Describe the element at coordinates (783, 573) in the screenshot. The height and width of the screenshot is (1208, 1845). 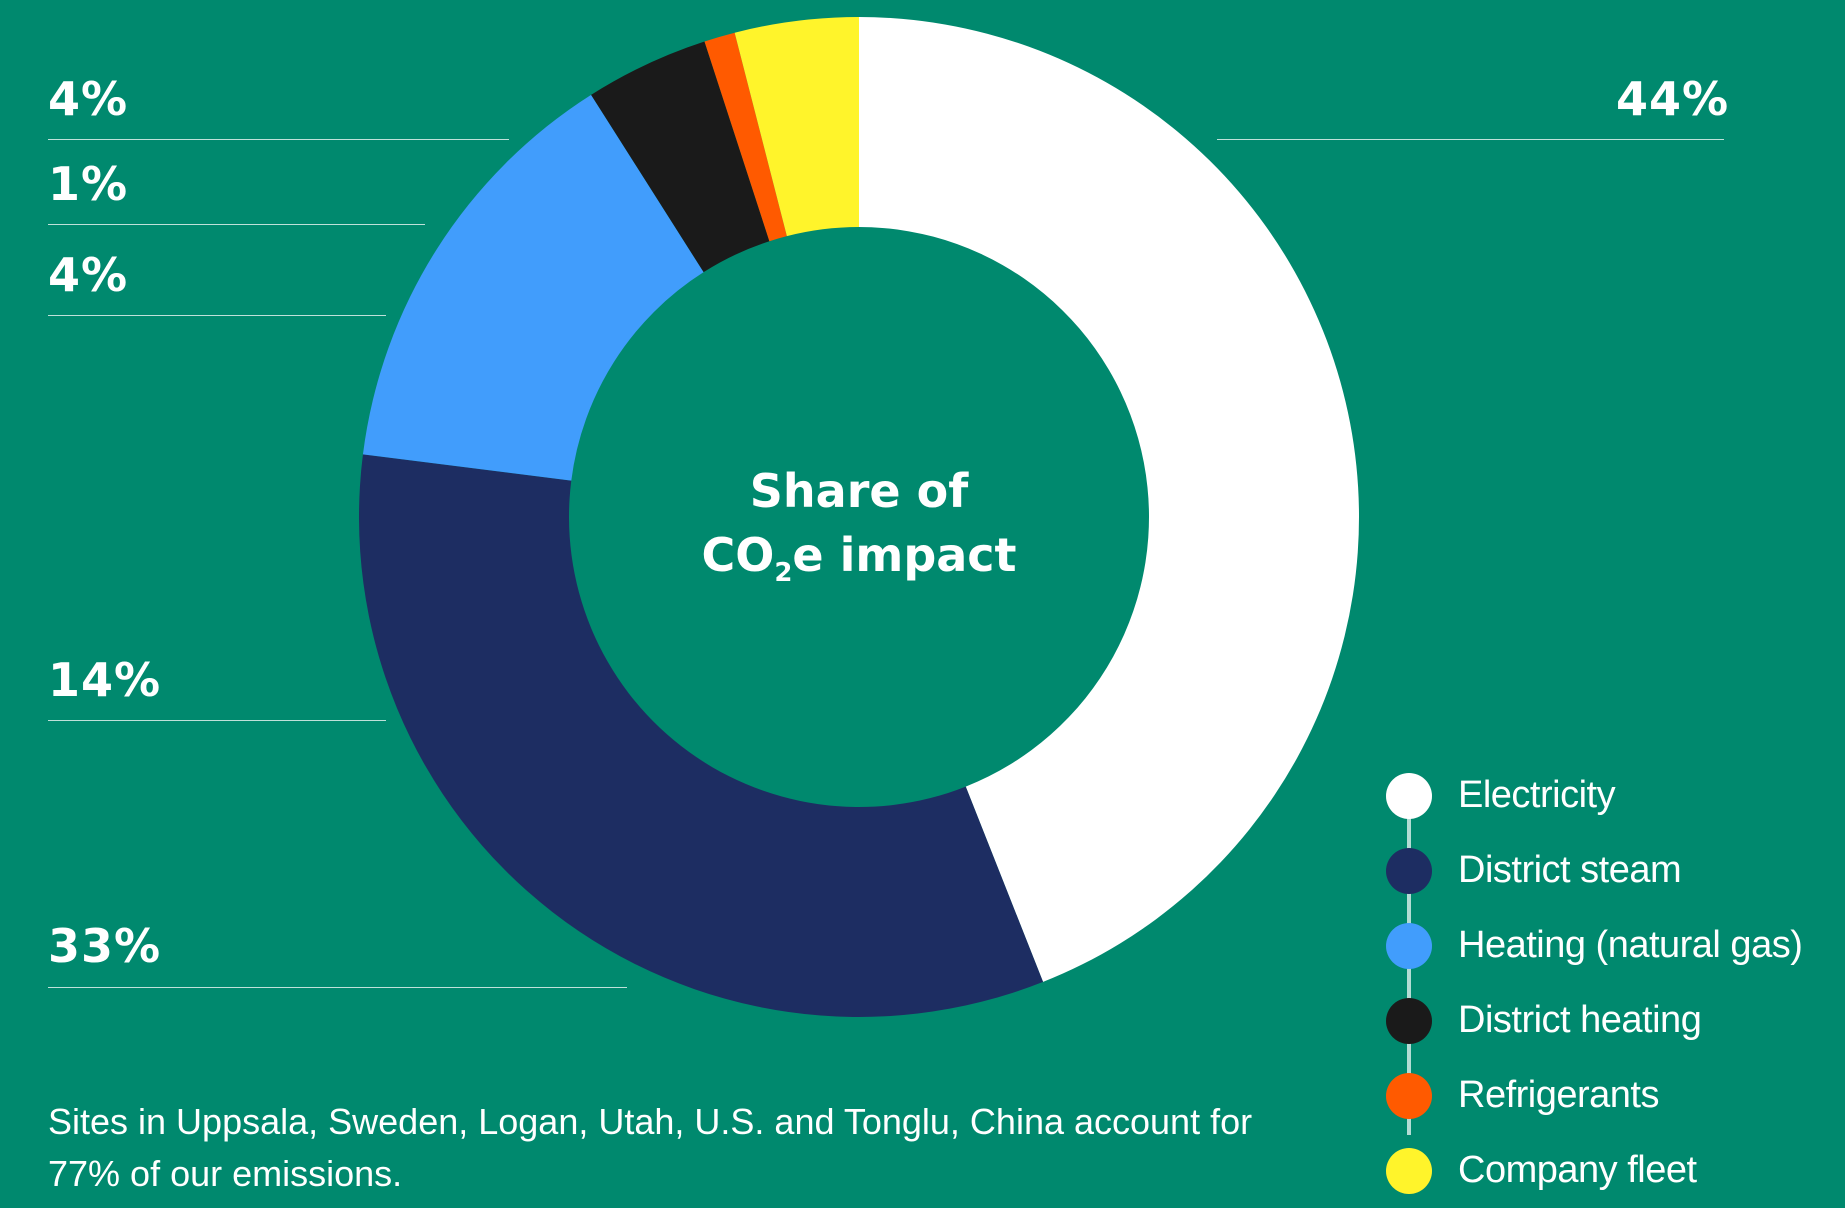
I see `chart-title-subscript: 2` at that location.